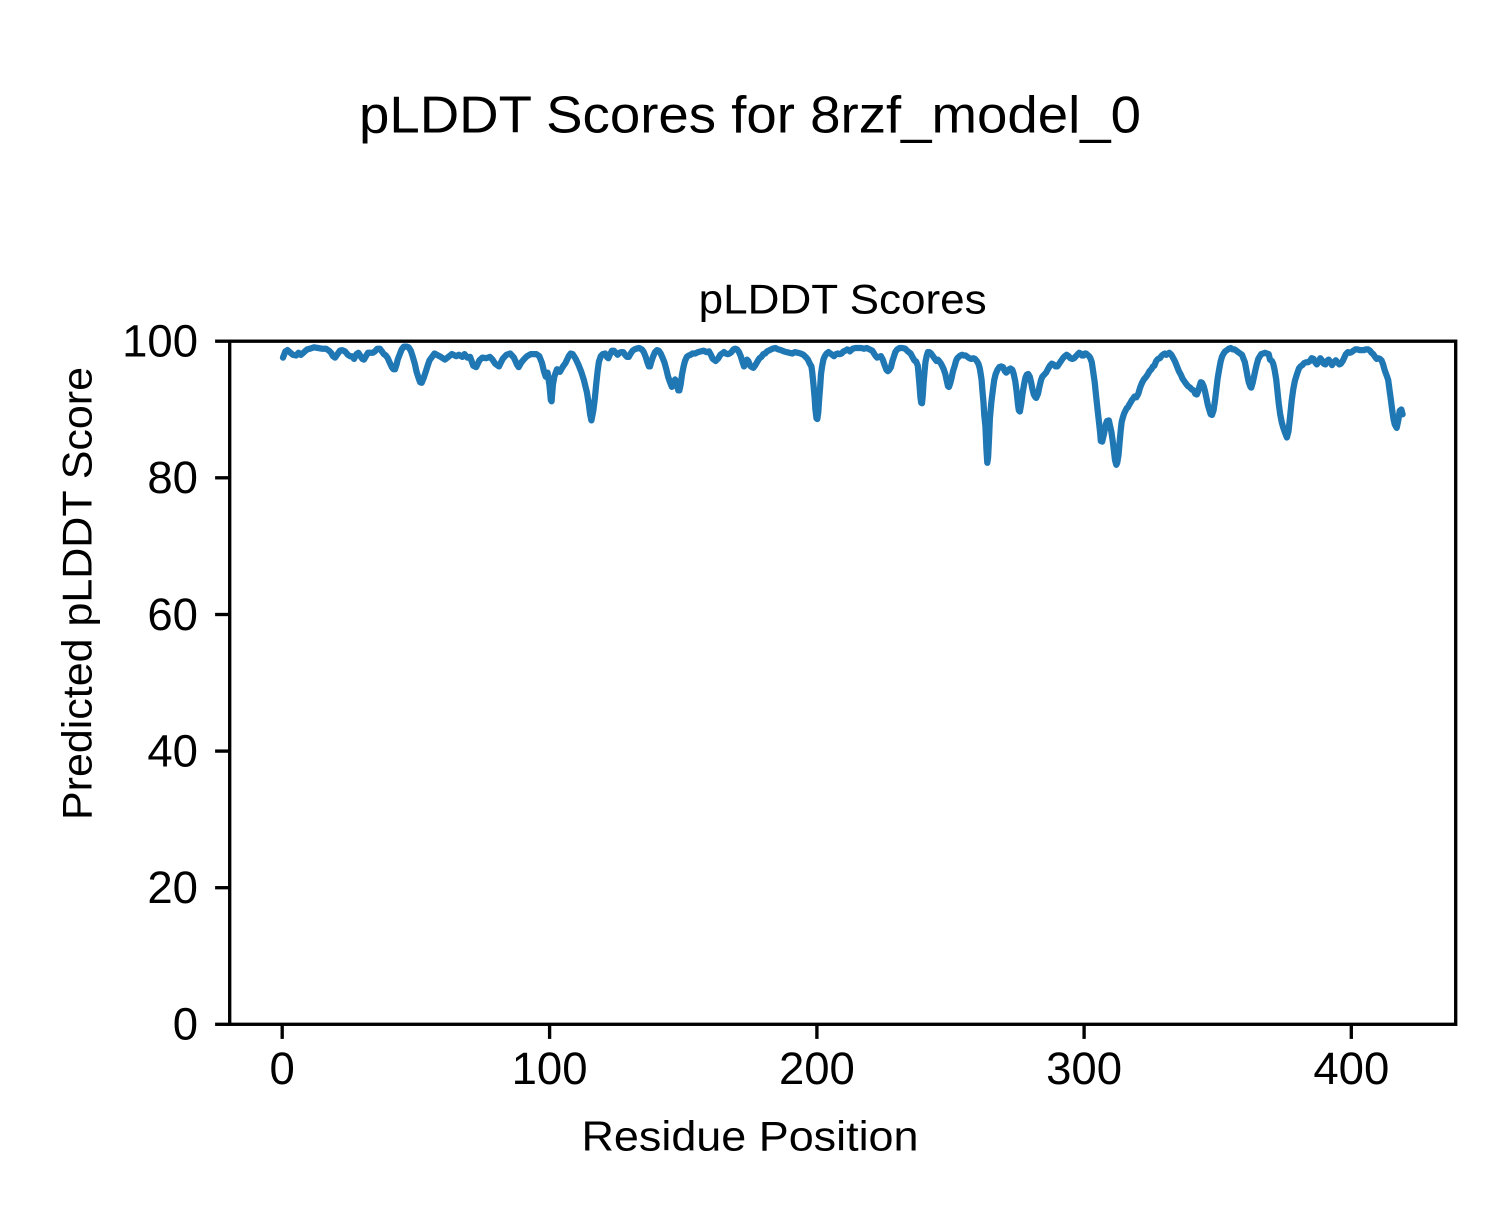 This screenshot has width=1500, height=1205. Describe the element at coordinates (750, 1136) in the screenshot. I see `svg-text: Residue Position` at that location.